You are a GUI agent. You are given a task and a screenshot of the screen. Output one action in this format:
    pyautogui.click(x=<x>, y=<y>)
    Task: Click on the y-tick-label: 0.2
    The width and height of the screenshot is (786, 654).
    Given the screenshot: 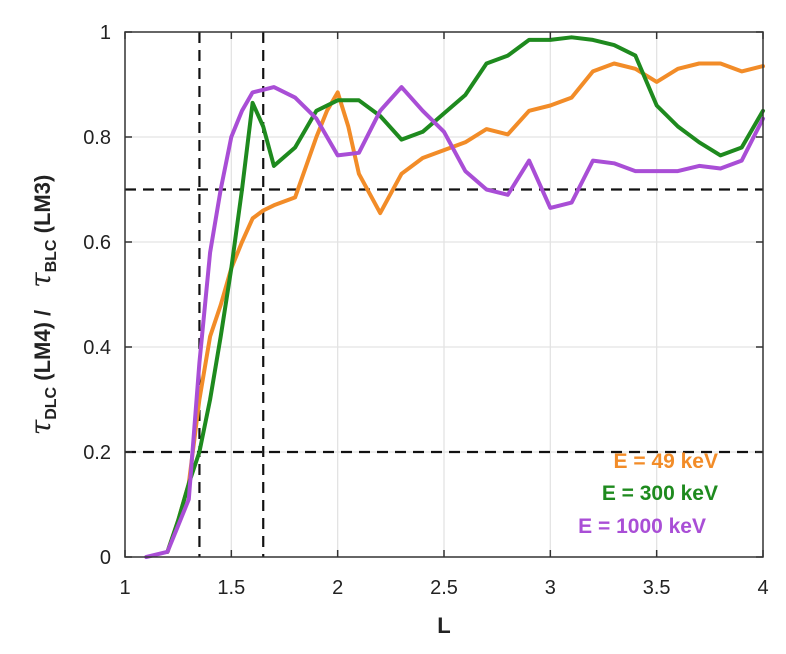 What is the action you would take?
    pyautogui.click(x=97, y=453)
    